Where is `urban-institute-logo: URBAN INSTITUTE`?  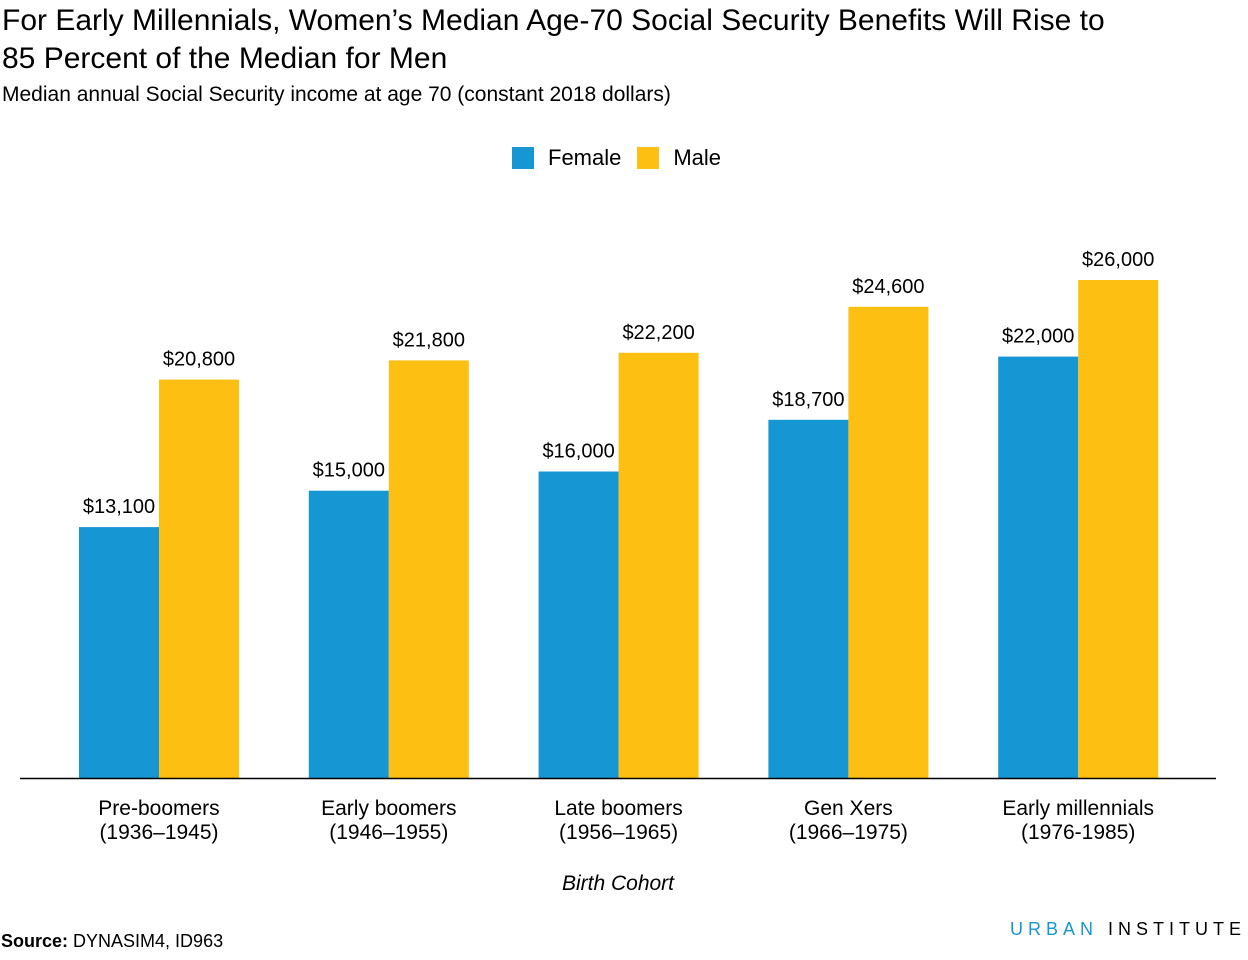 urban-institute-logo: URBAN INSTITUTE is located at coordinates (1128, 929).